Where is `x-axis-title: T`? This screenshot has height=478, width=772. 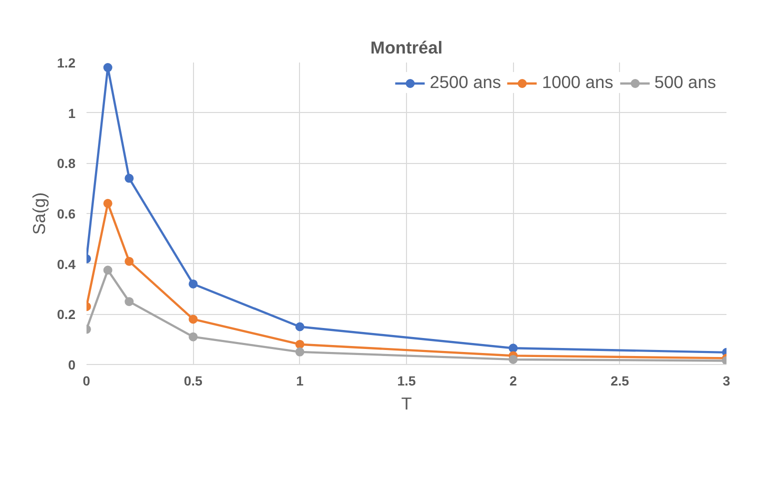
x-axis-title: T is located at coordinates (406, 404).